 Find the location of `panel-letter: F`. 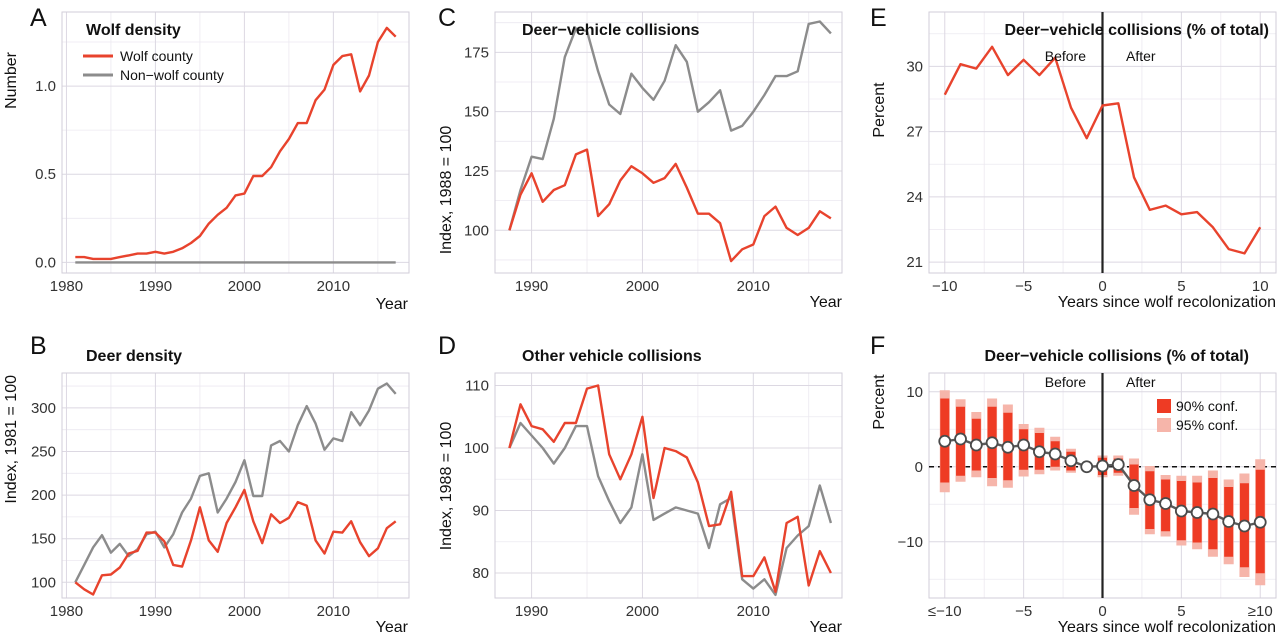

panel-letter: F is located at coordinates (877, 346).